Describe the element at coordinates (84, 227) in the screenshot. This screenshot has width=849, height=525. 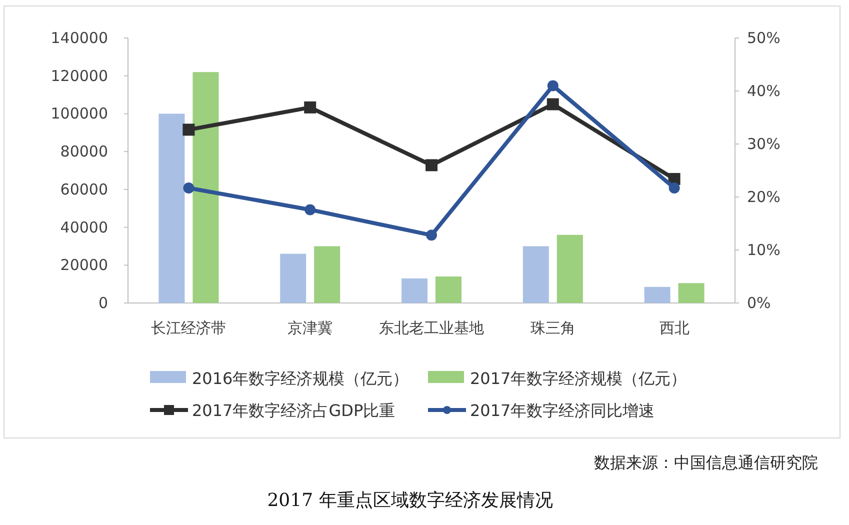
I see `y-tick-label: 40000` at that location.